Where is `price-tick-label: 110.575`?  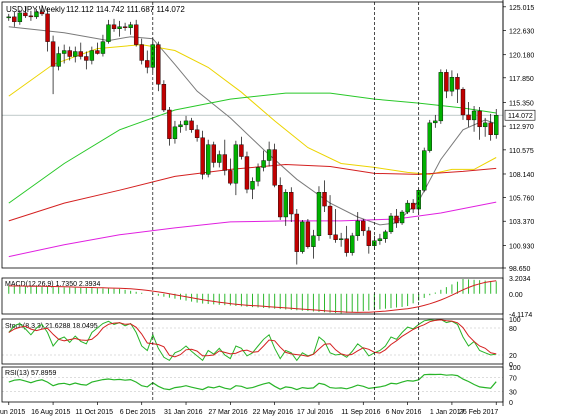 price-tick-label: 110.575 is located at coordinates (521, 151).